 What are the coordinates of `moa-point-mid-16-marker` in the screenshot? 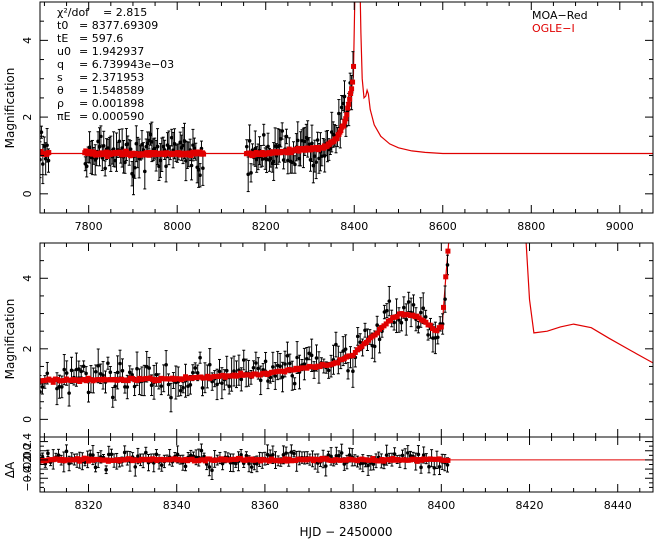 It's located at (86, 373).